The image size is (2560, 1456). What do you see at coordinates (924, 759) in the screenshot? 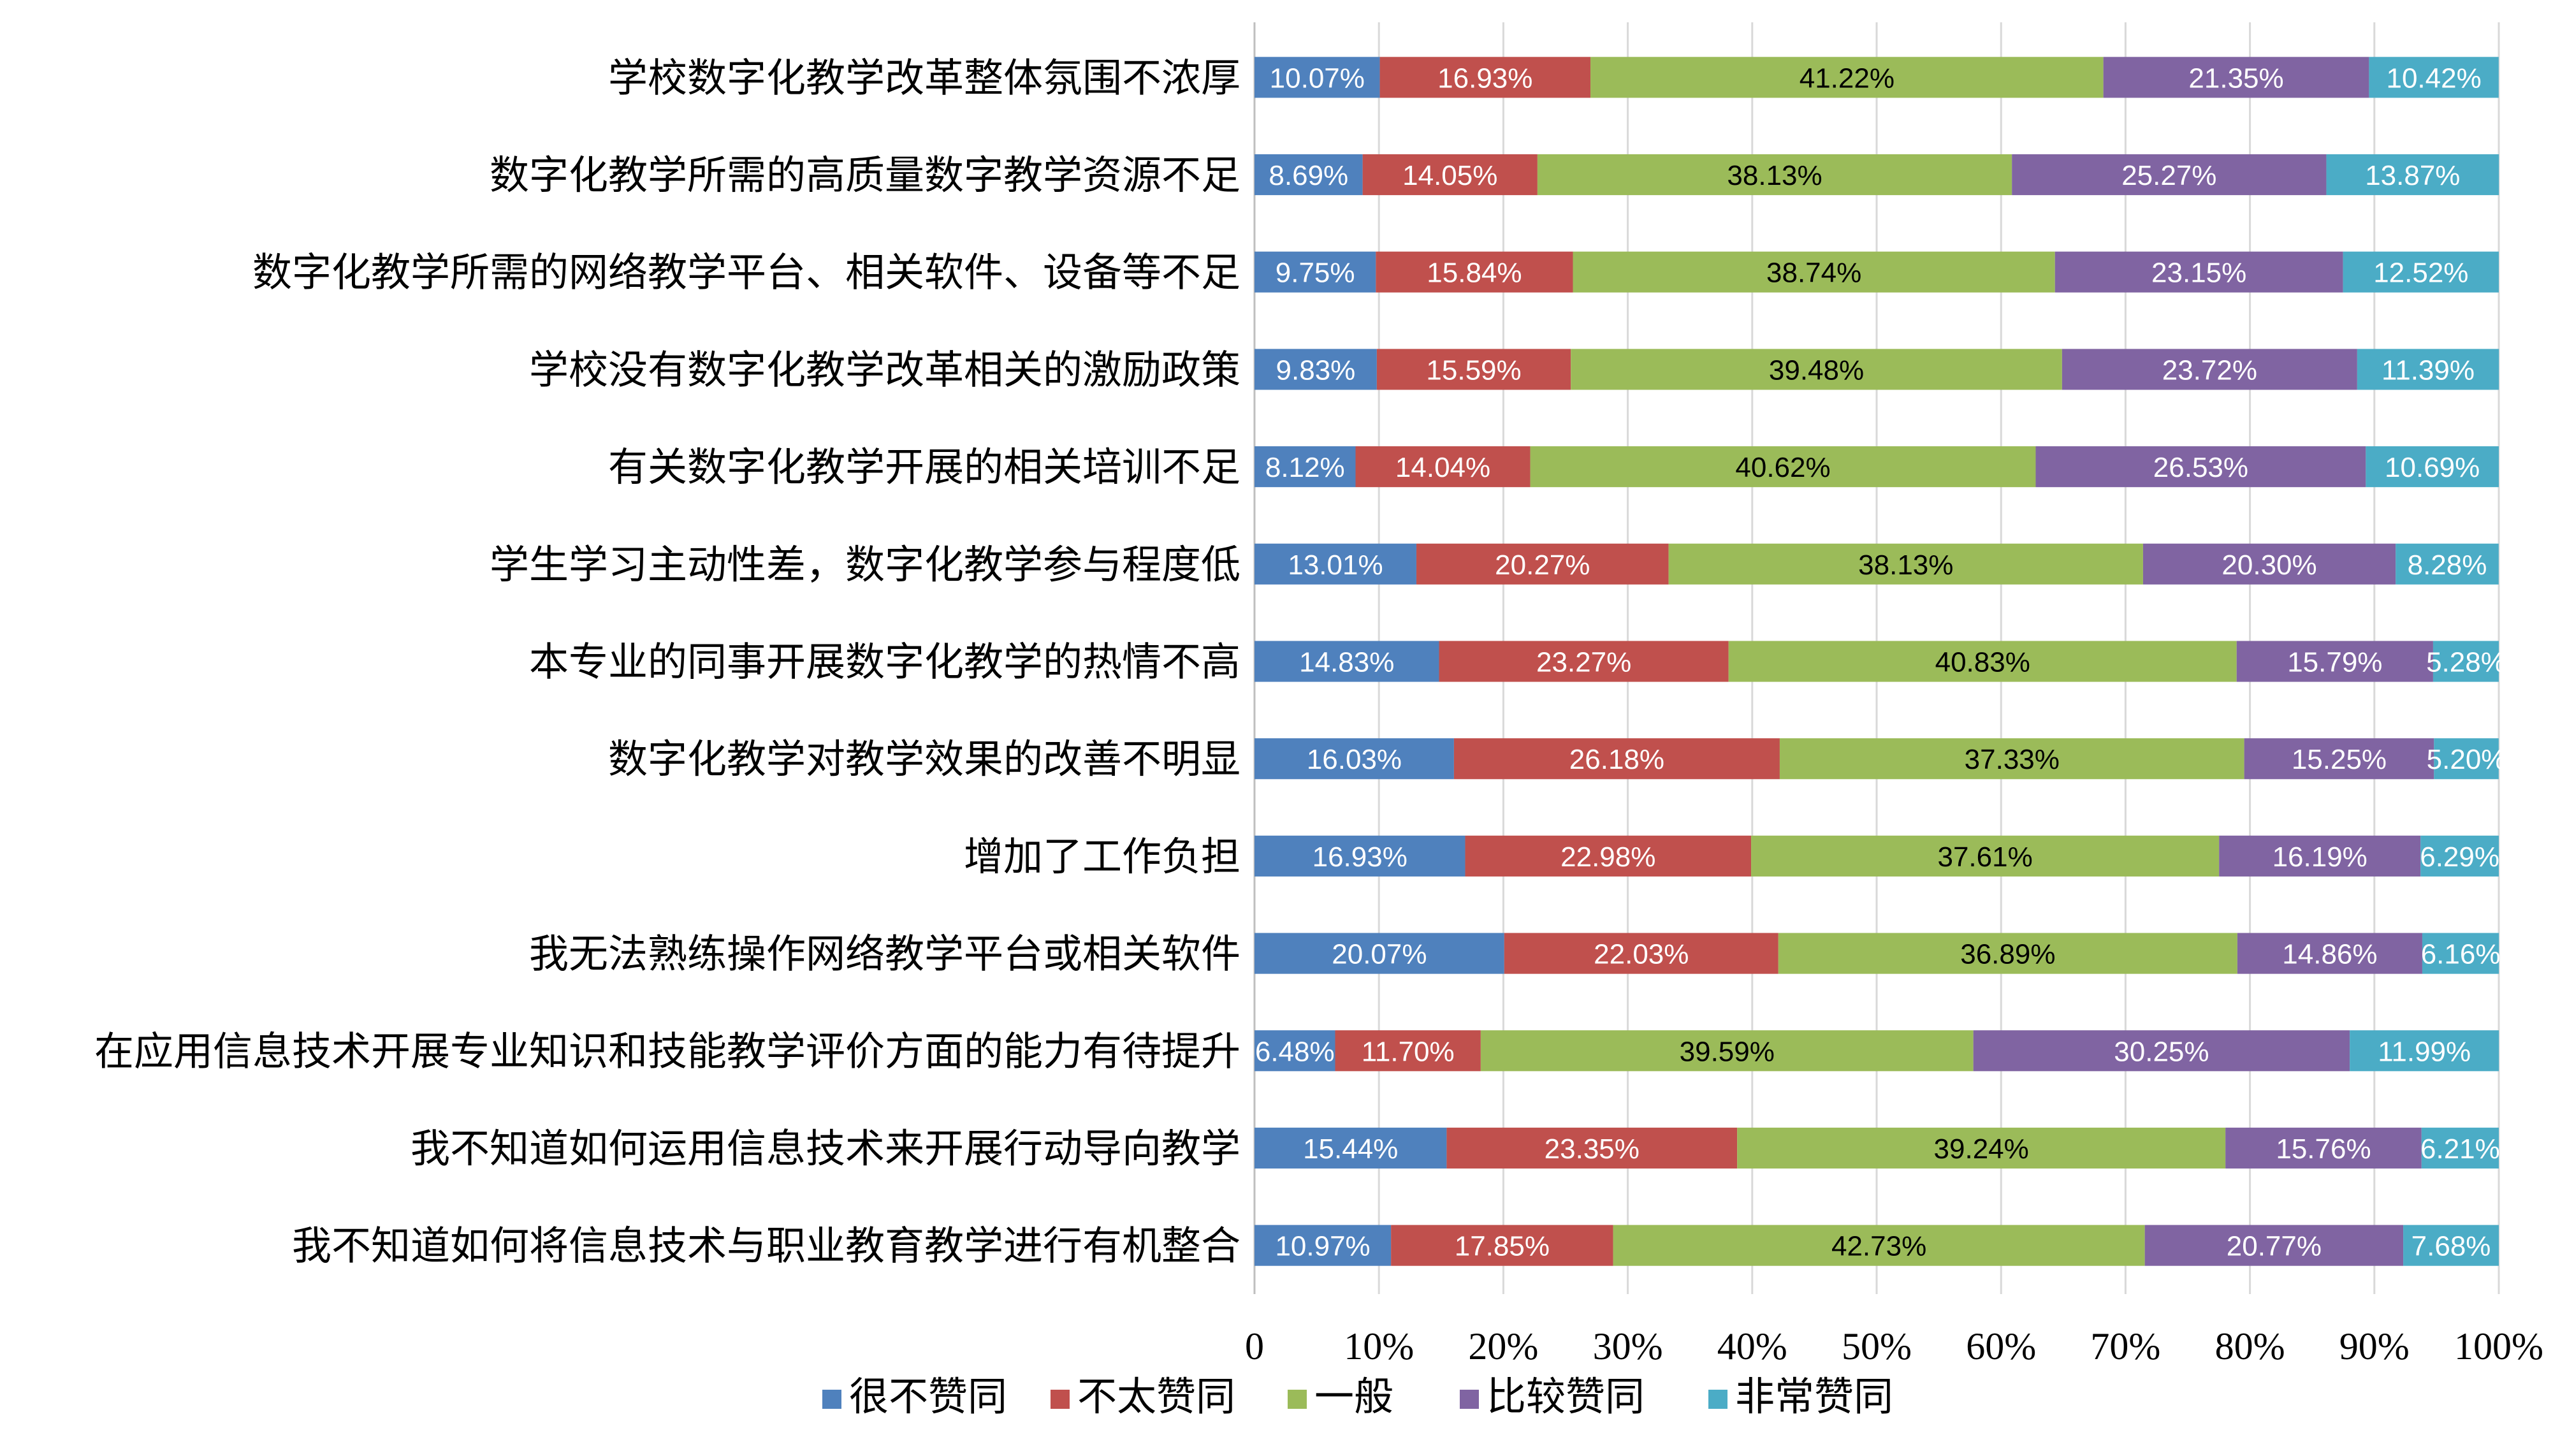
I see `category-label: 数字化教学对教学效果的改善不明显` at bounding box center [924, 759].